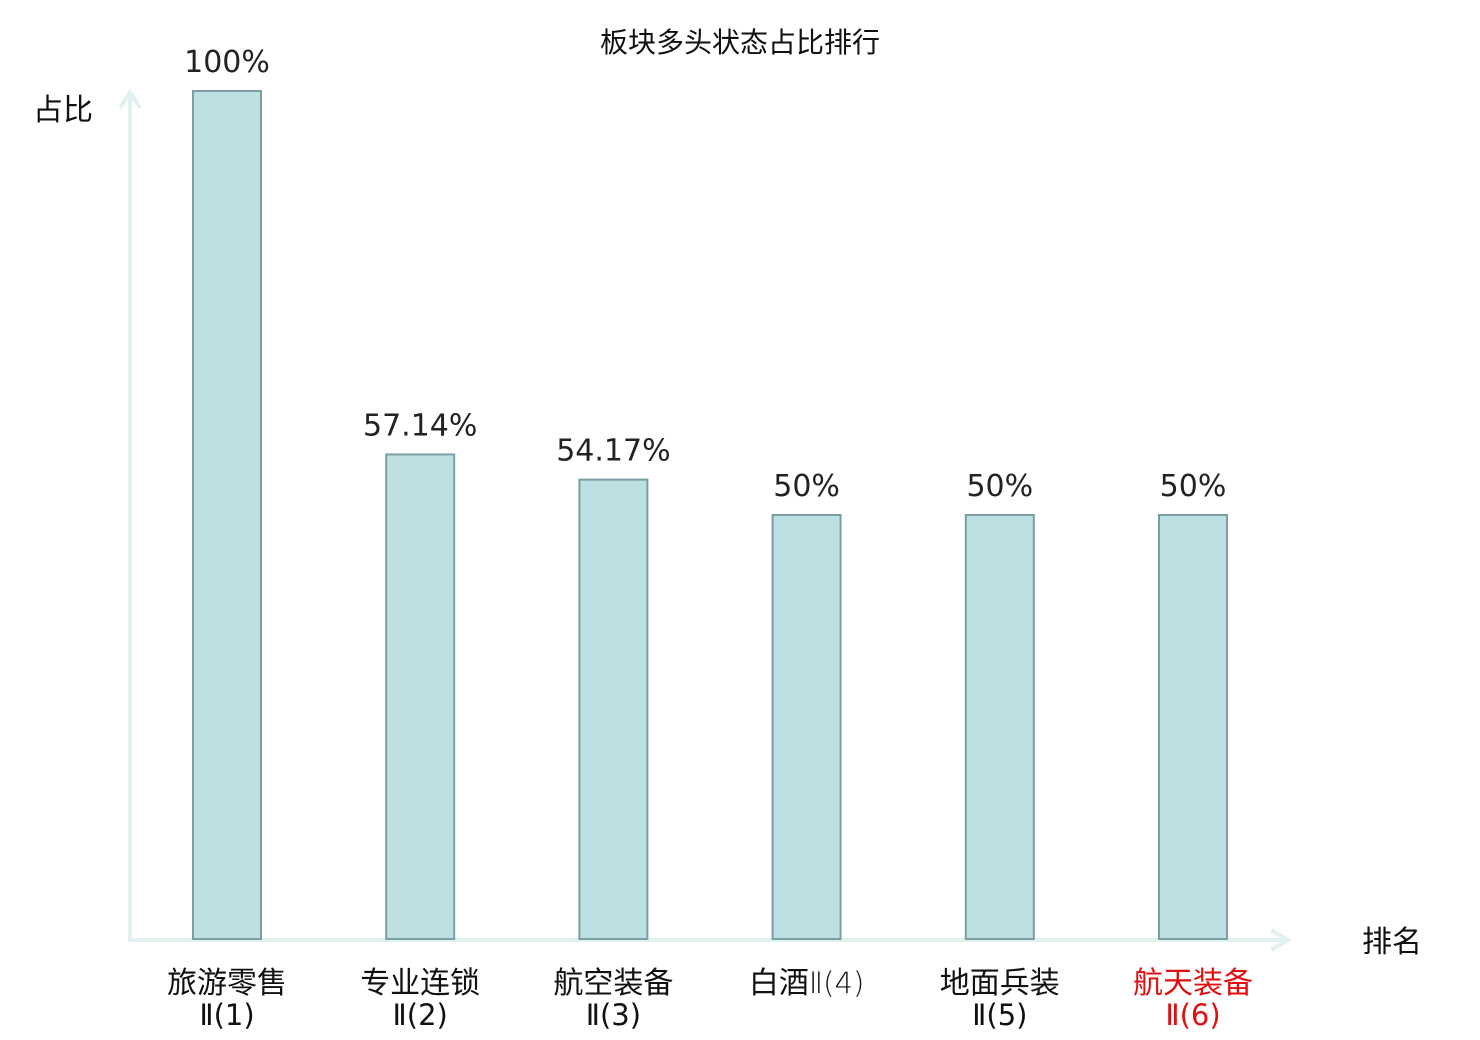 Image resolution: width=1480 pixels, height=1040 pixels. What do you see at coordinates (613, 451) in the screenshot?
I see `value-label-3: 54.17%` at bounding box center [613, 451].